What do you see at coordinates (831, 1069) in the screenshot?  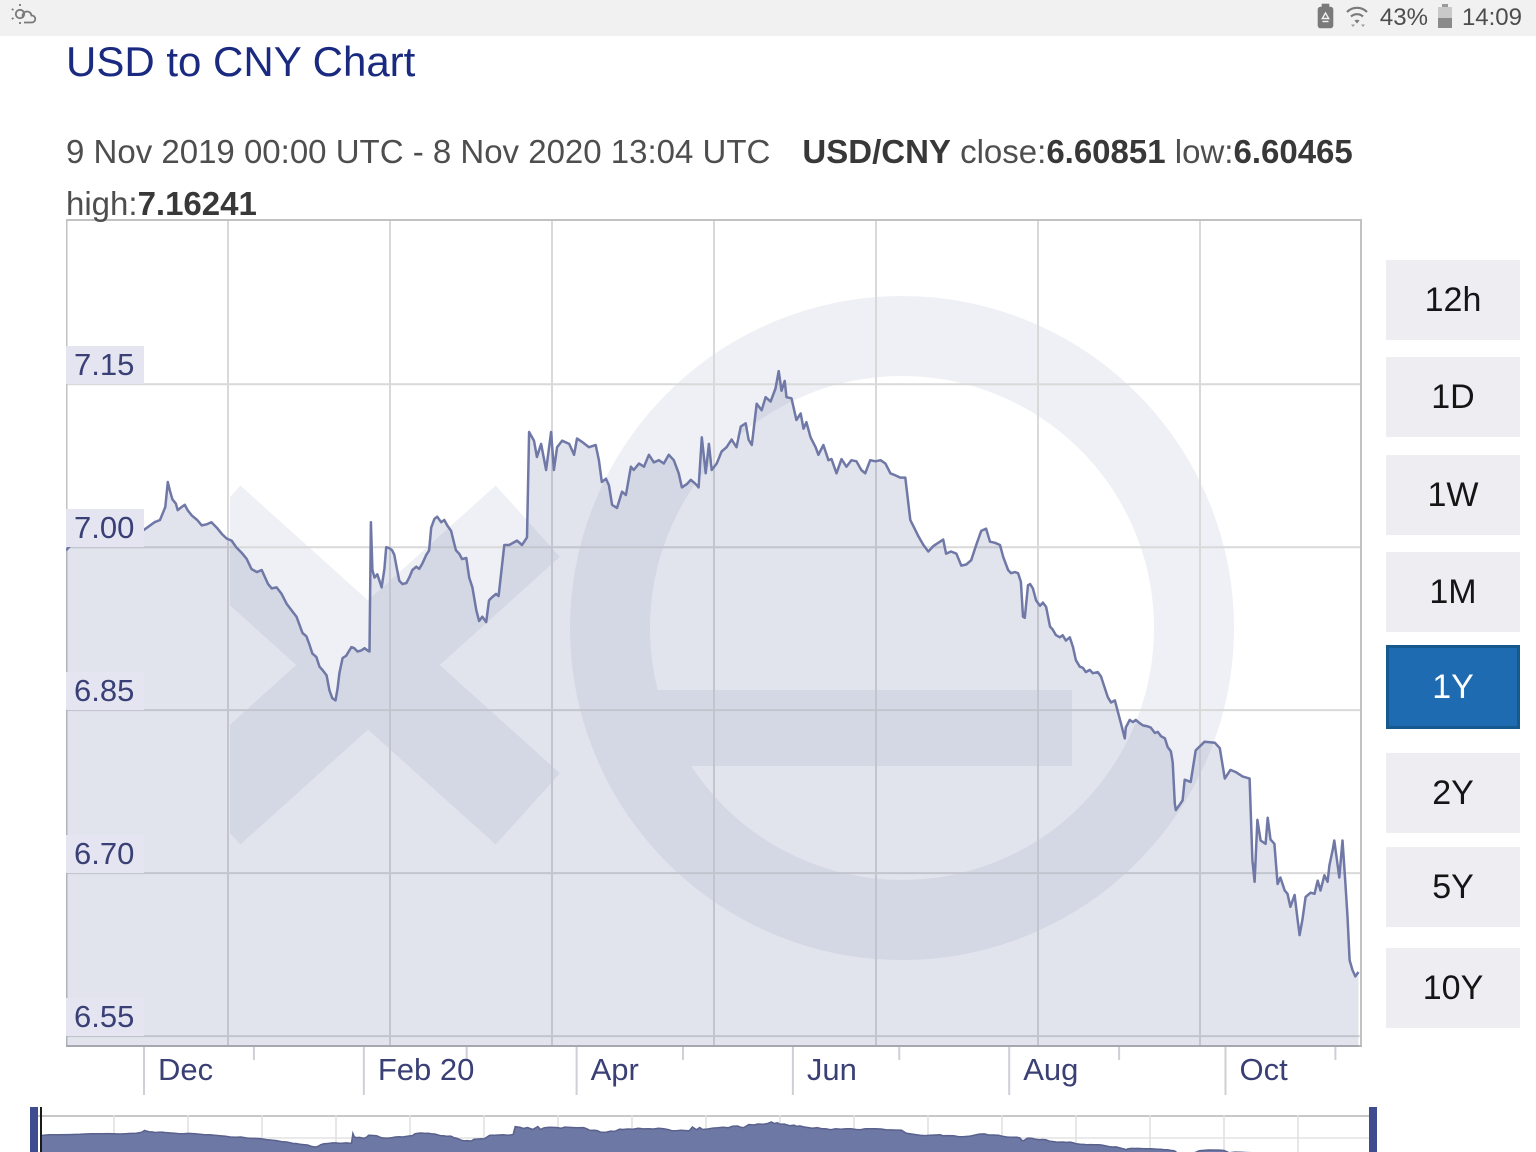 I see `x-axis-label: Jun` at bounding box center [831, 1069].